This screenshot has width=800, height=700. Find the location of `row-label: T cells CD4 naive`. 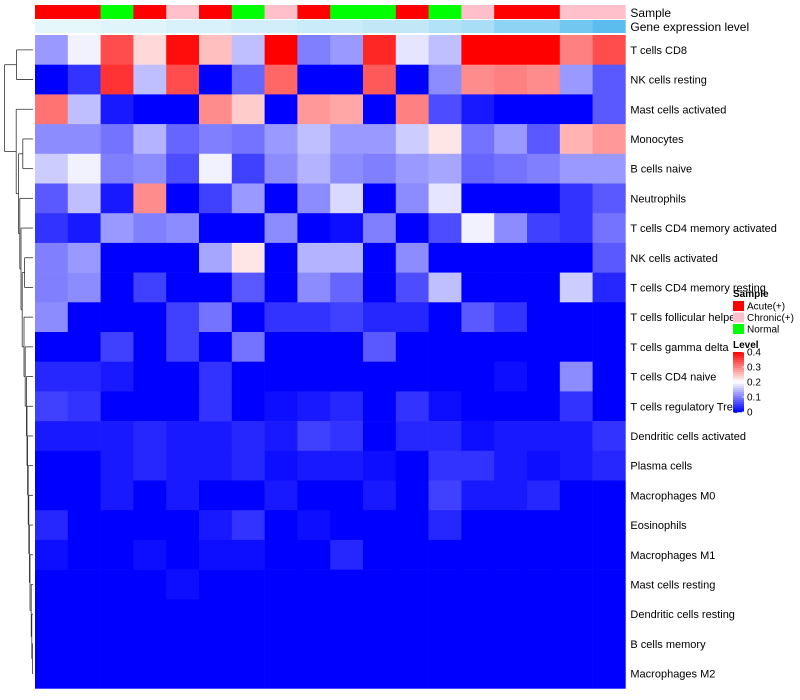

row-label: T cells CD4 naive is located at coordinates (673, 378).